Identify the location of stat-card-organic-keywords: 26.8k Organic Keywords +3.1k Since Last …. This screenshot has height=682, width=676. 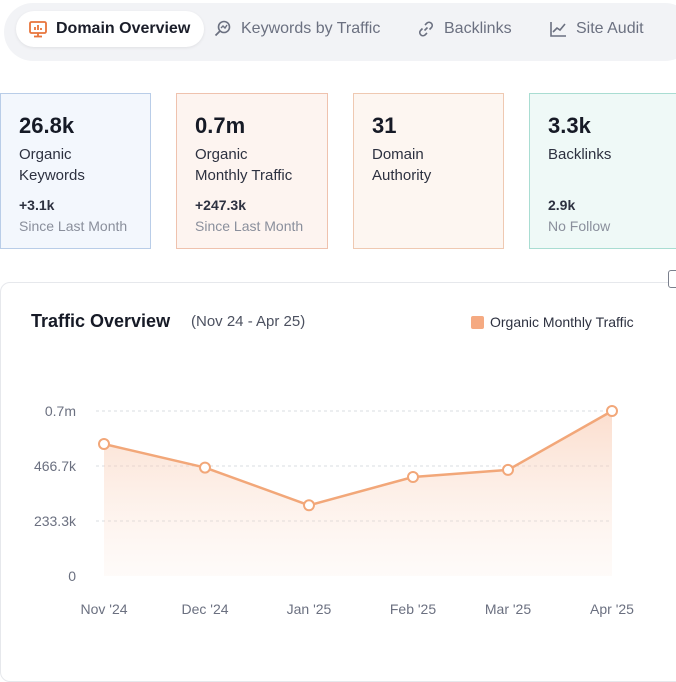
(75, 171).